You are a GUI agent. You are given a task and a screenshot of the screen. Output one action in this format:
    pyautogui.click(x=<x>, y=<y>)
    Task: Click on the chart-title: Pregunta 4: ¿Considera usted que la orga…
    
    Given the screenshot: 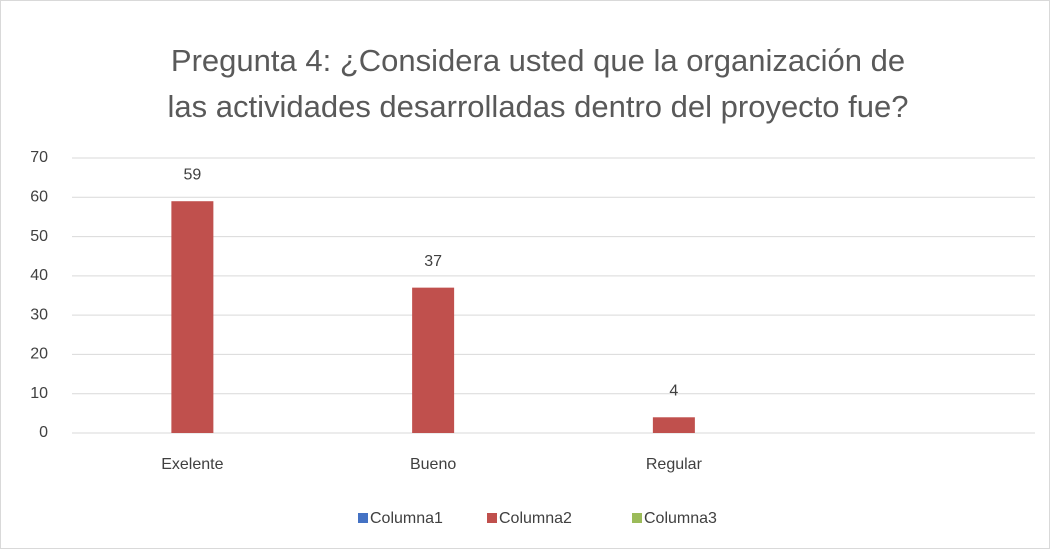 What is the action you would take?
    pyautogui.click(x=538, y=60)
    